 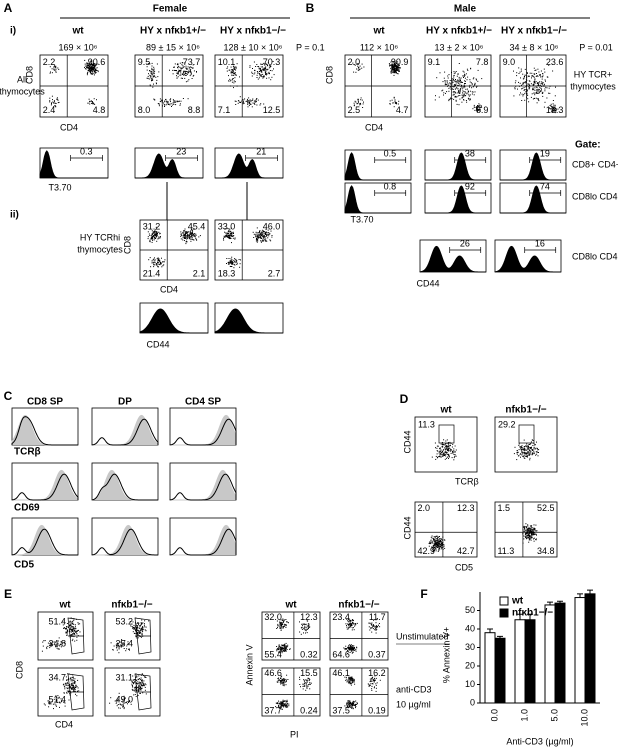 I want to click on gate-value: 11.7, so click(x=377, y=617).